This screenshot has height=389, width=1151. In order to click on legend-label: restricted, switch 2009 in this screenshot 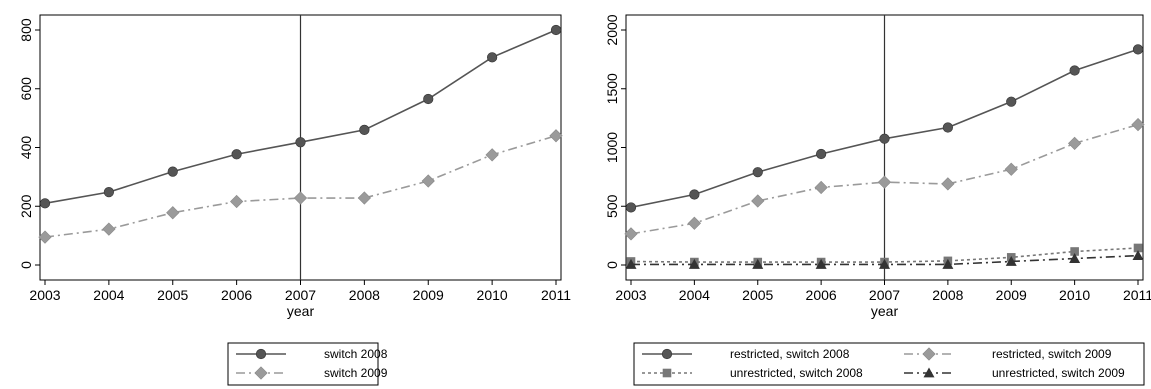, I will do `click(1052, 354)`.